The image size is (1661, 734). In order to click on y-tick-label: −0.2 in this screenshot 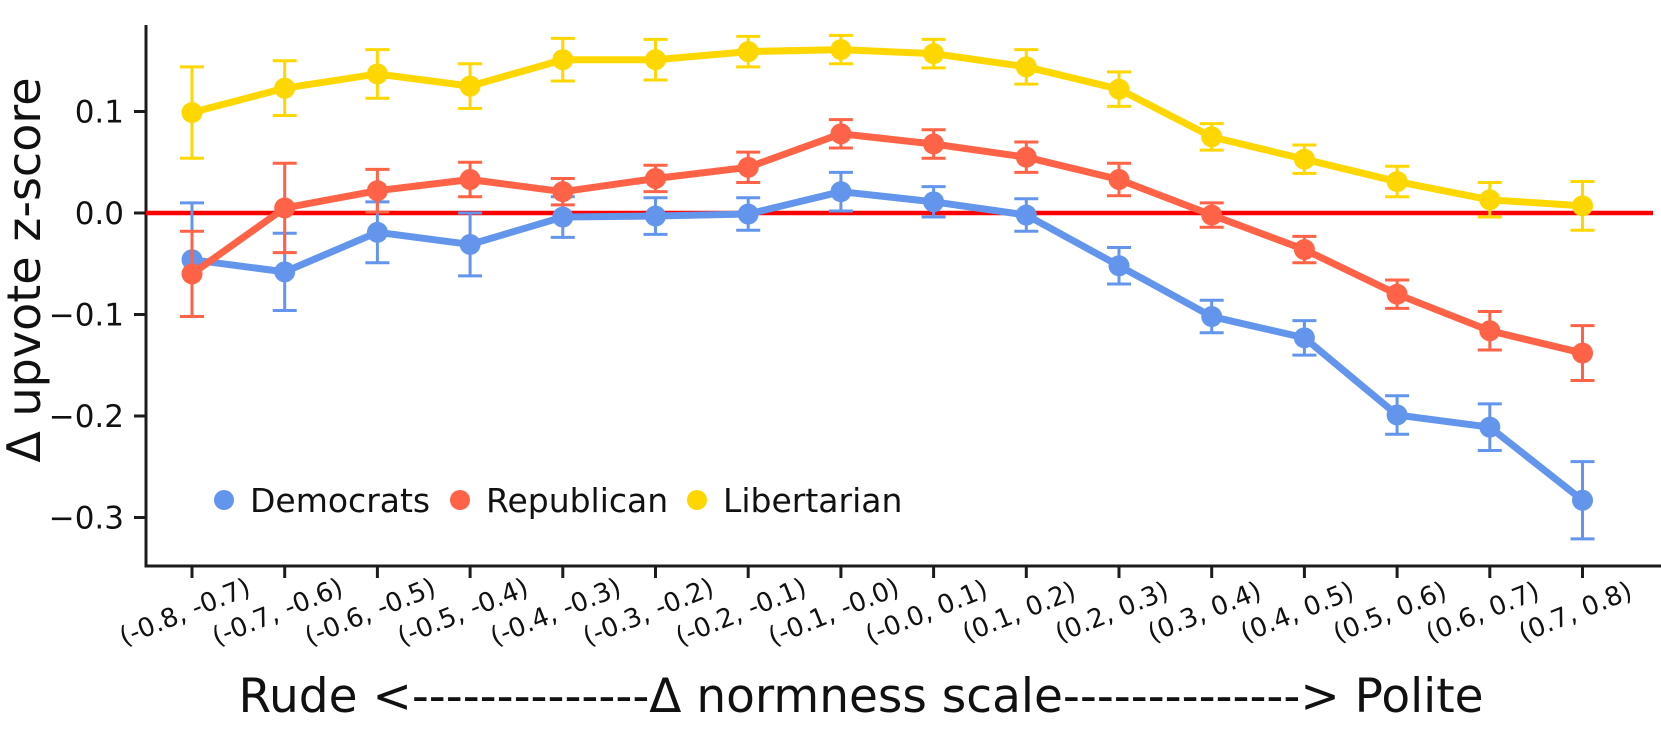, I will do `click(86, 417)`.